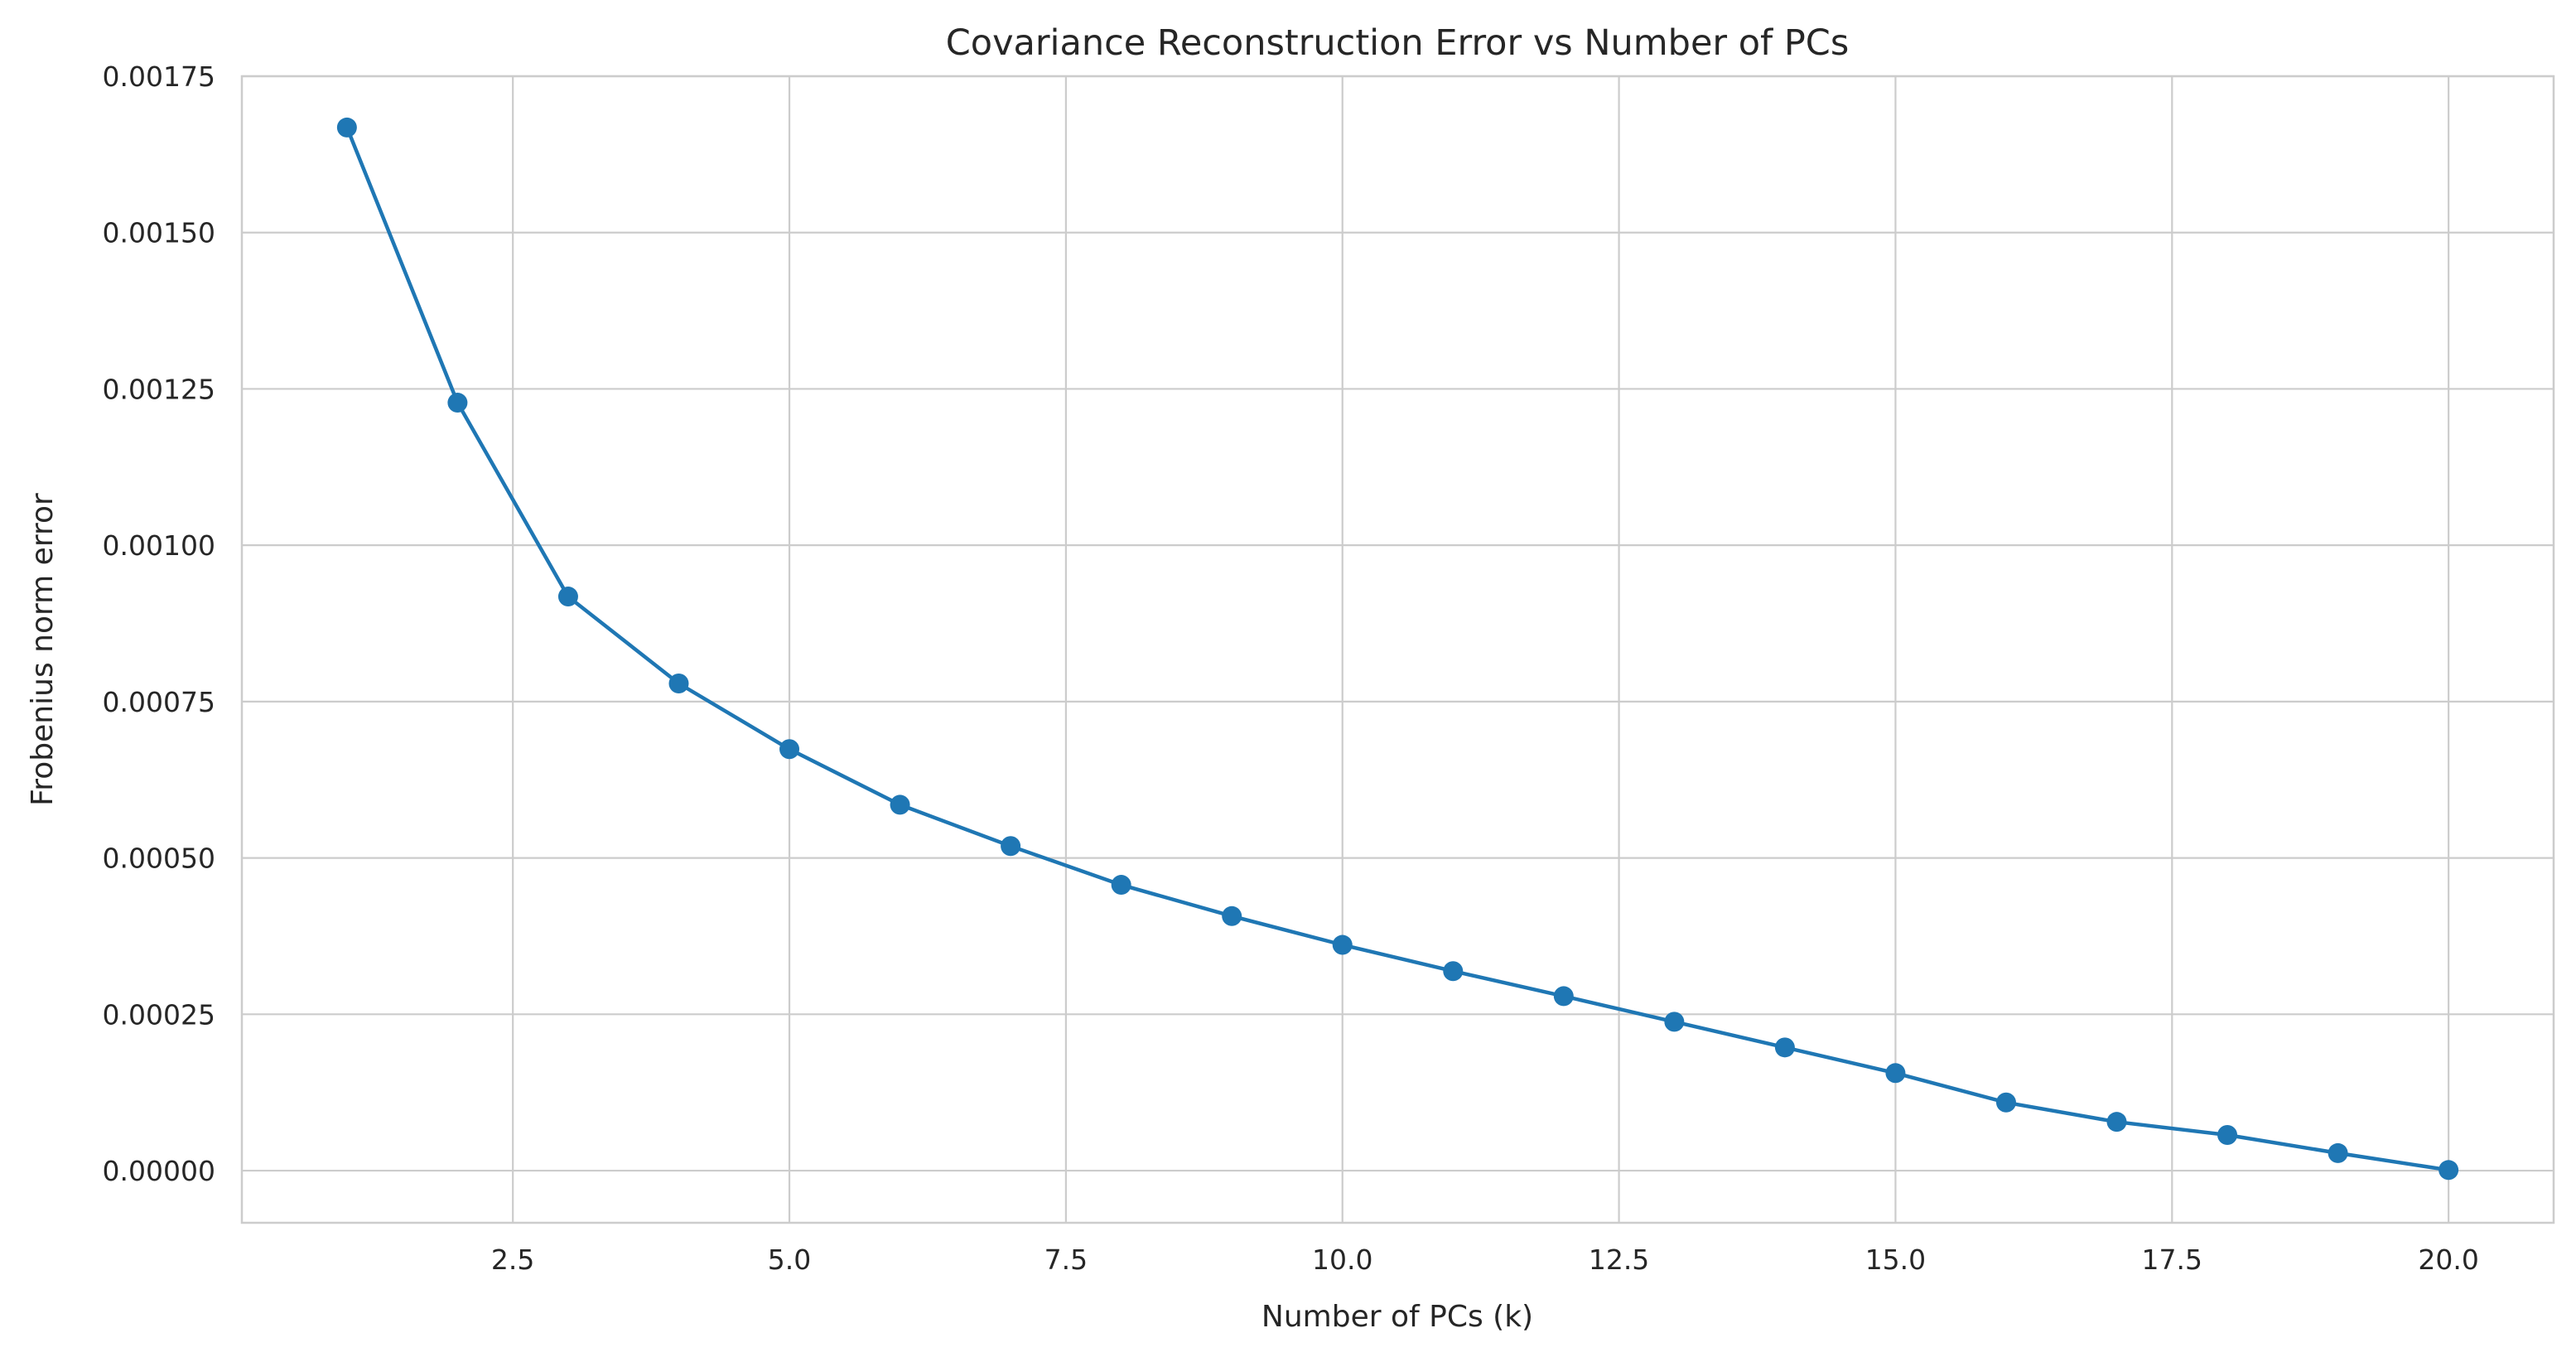  I want to click on y-axis-label: Frobenius norm error, so click(43, 649).